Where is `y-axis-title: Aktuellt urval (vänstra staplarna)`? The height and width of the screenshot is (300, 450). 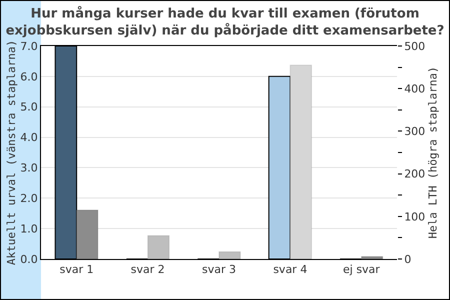
y-axis-title: Aktuellt urval (vänstra staplarna) is located at coordinates (11, 153).